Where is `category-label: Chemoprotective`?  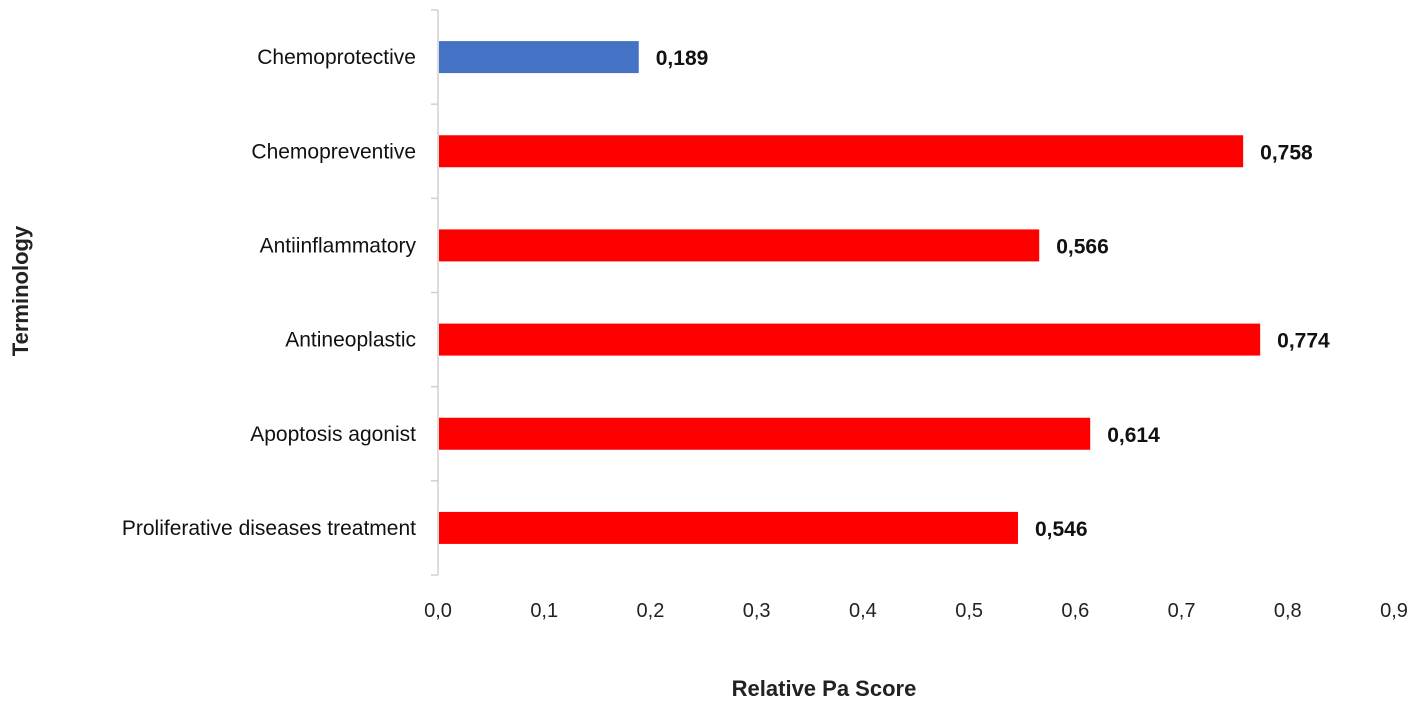 category-label: Chemoprotective is located at coordinates (336, 57).